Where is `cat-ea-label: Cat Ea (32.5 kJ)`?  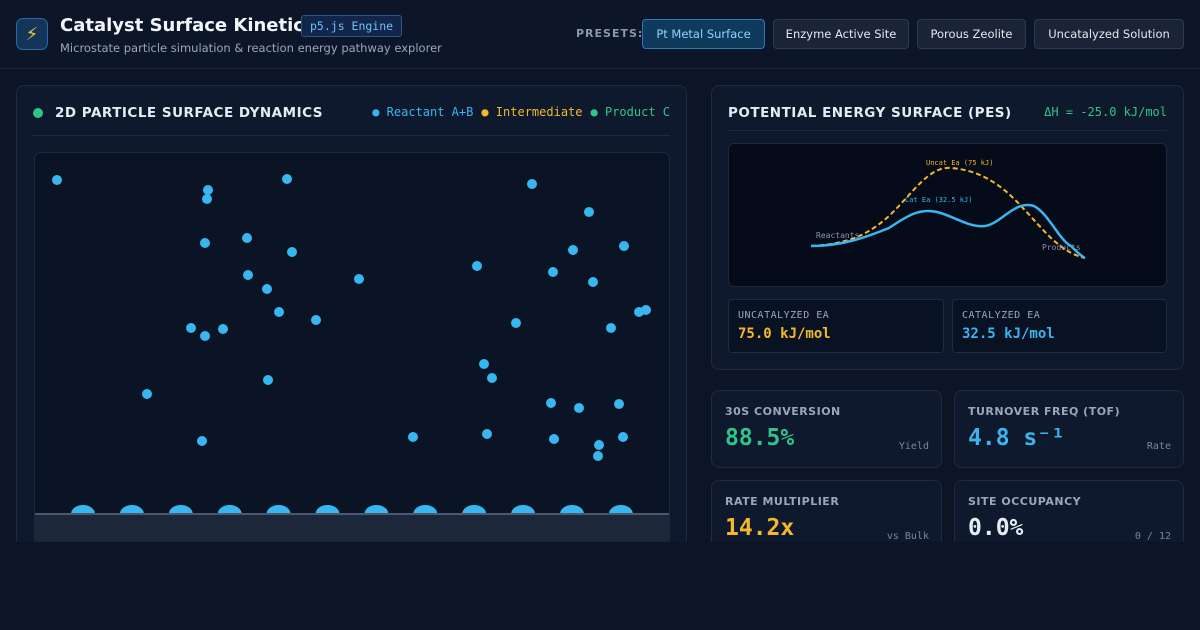
cat-ea-label: Cat Ea (32.5 kJ) is located at coordinates (938, 200).